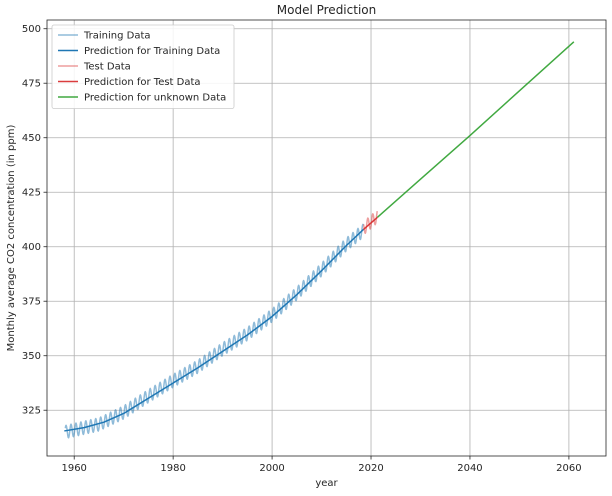  I want to click on x-tick-label: 2040, so click(469, 468).